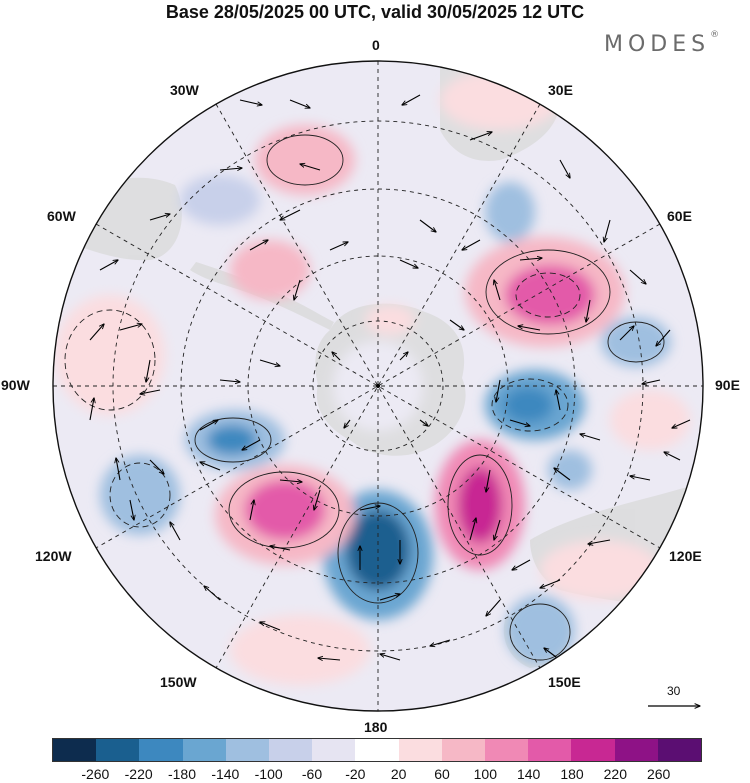  What do you see at coordinates (178, 682) in the screenshot?
I see `lon-label-150w: 150W` at bounding box center [178, 682].